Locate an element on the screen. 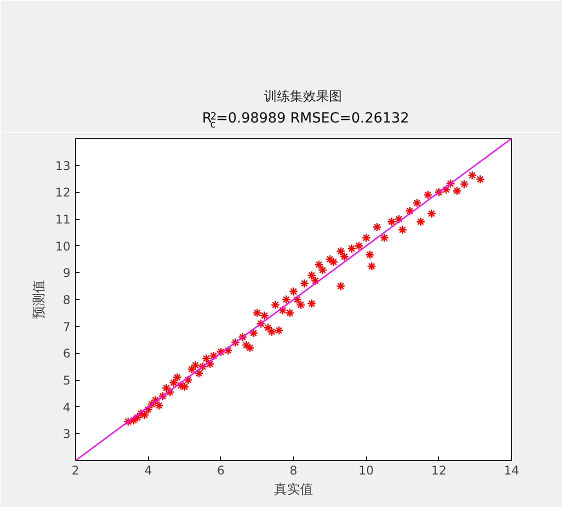 The height and width of the screenshot is (507, 562). y-tick-label: 9 is located at coordinates (66, 273).